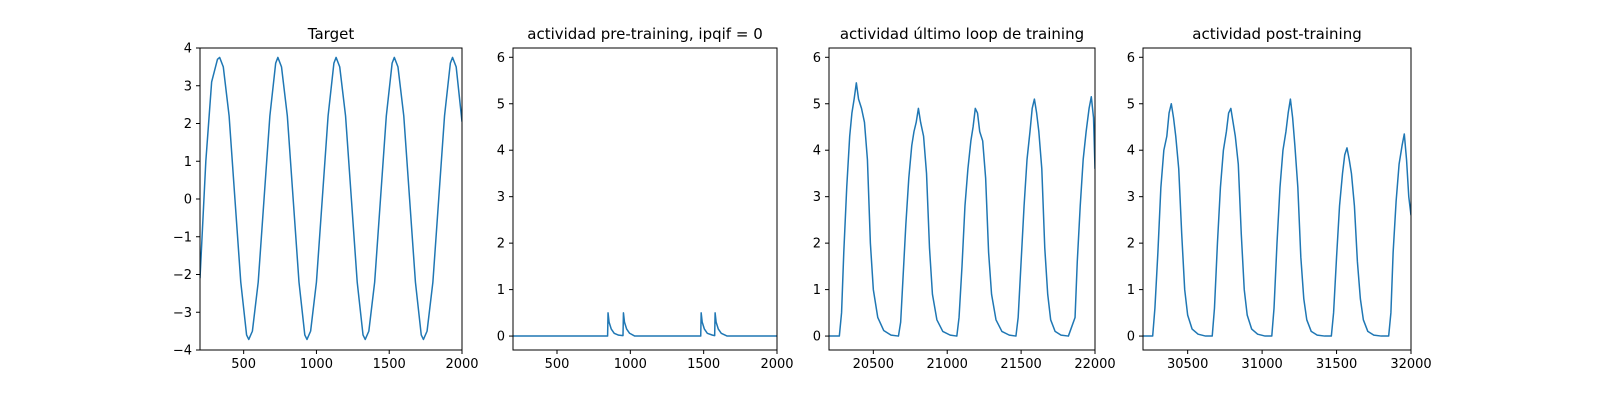 The image size is (1600, 400). What do you see at coordinates (182, 351) in the screenshot?
I see `y-tick-label: −4` at bounding box center [182, 351].